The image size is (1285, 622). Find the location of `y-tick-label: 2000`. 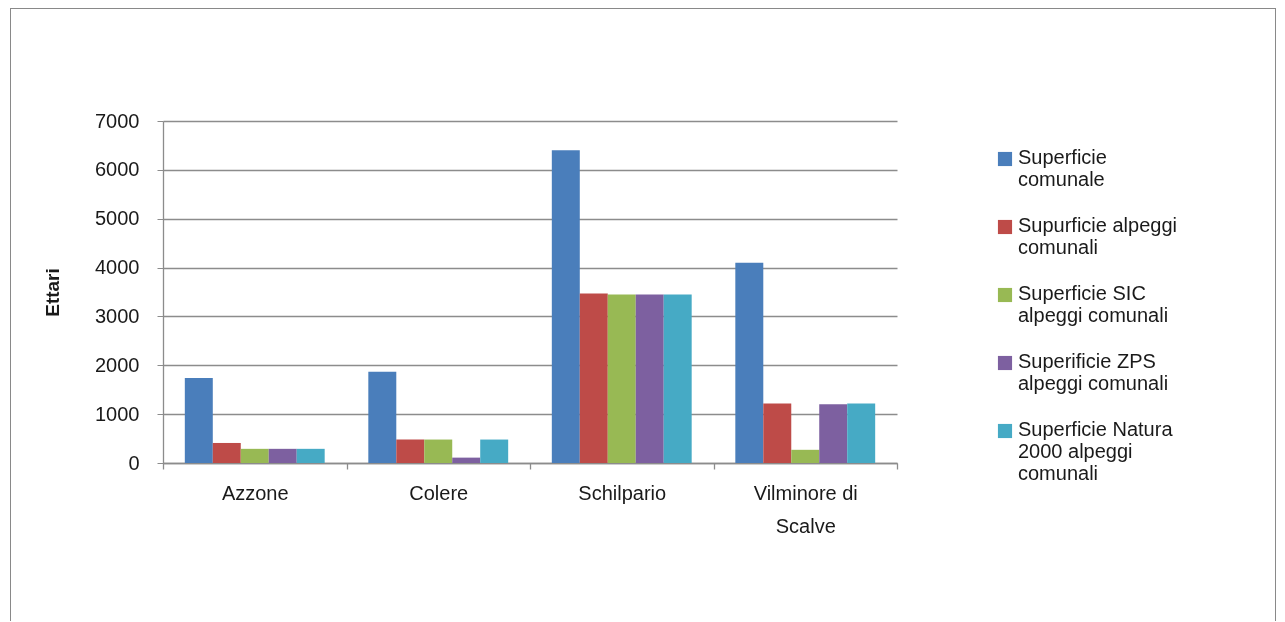

y-tick-label: 2000 is located at coordinates (117, 364).